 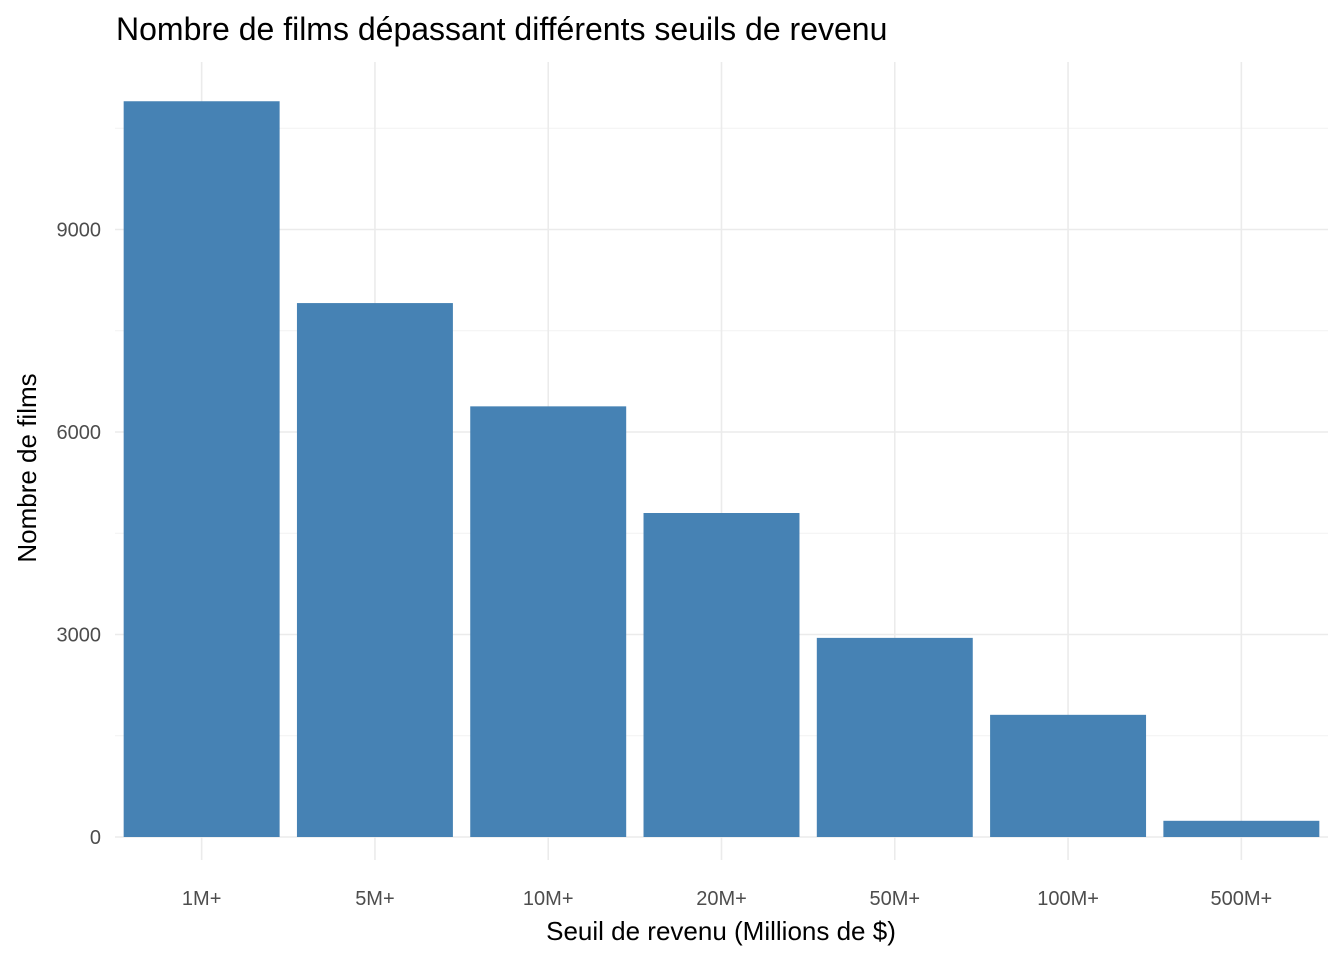 What do you see at coordinates (27, 467) in the screenshot?
I see `y-axis-title: Nombre de films` at bounding box center [27, 467].